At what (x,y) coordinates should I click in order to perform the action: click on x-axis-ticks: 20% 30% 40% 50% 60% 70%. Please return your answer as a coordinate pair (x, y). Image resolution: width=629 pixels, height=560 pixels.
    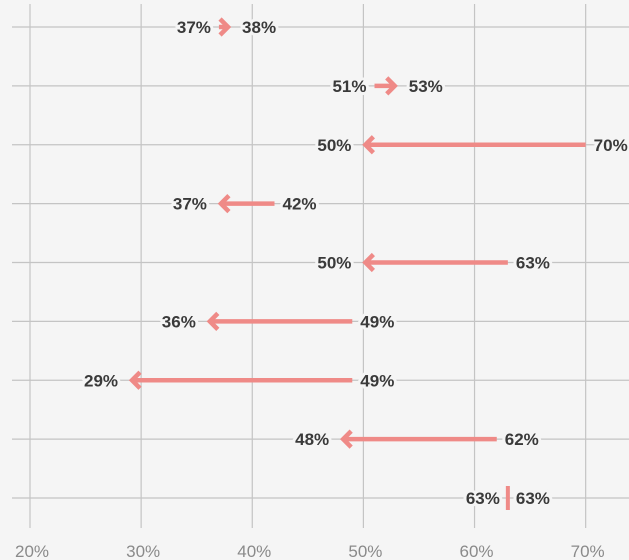
    Looking at the image, I should click on (310, 551).